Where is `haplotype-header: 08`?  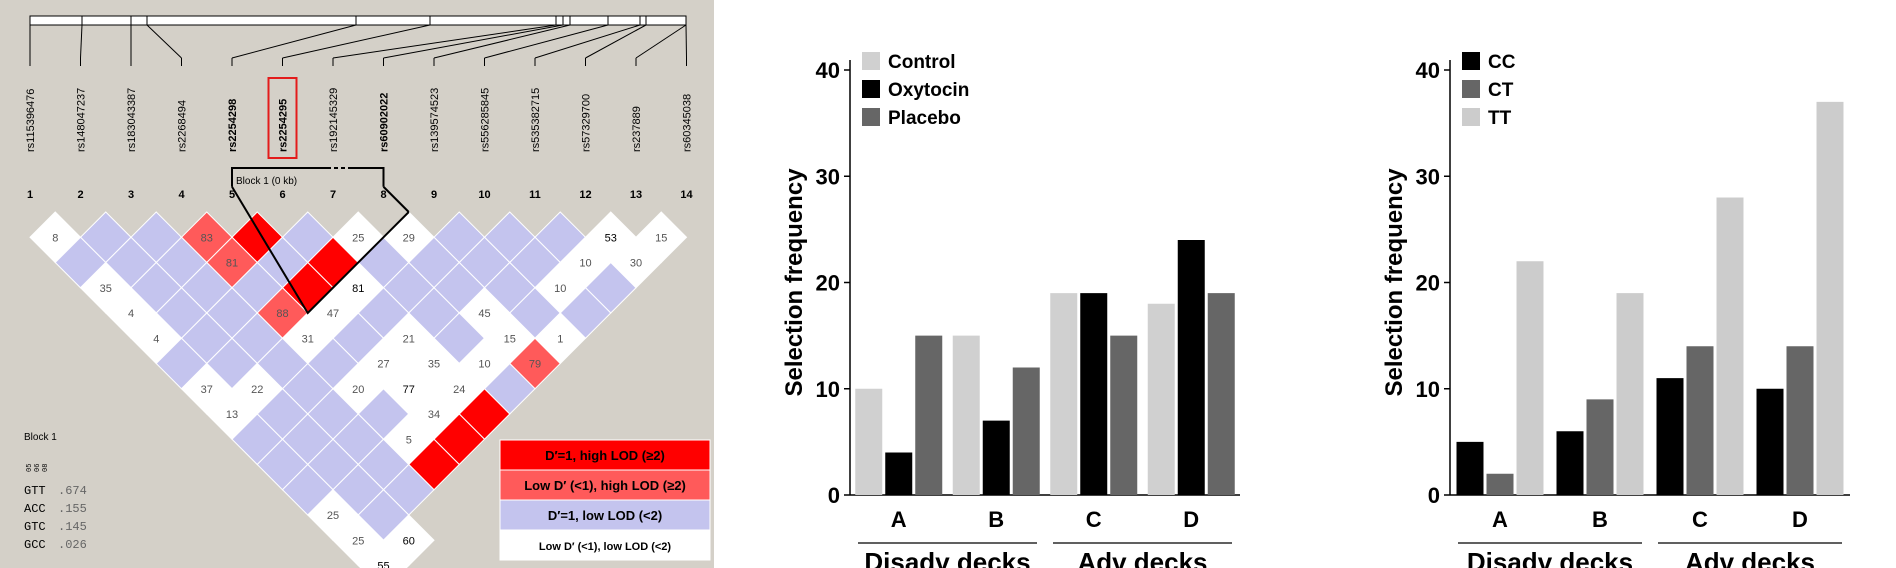 haplotype-header: 08 is located at coordinates (46, 468).